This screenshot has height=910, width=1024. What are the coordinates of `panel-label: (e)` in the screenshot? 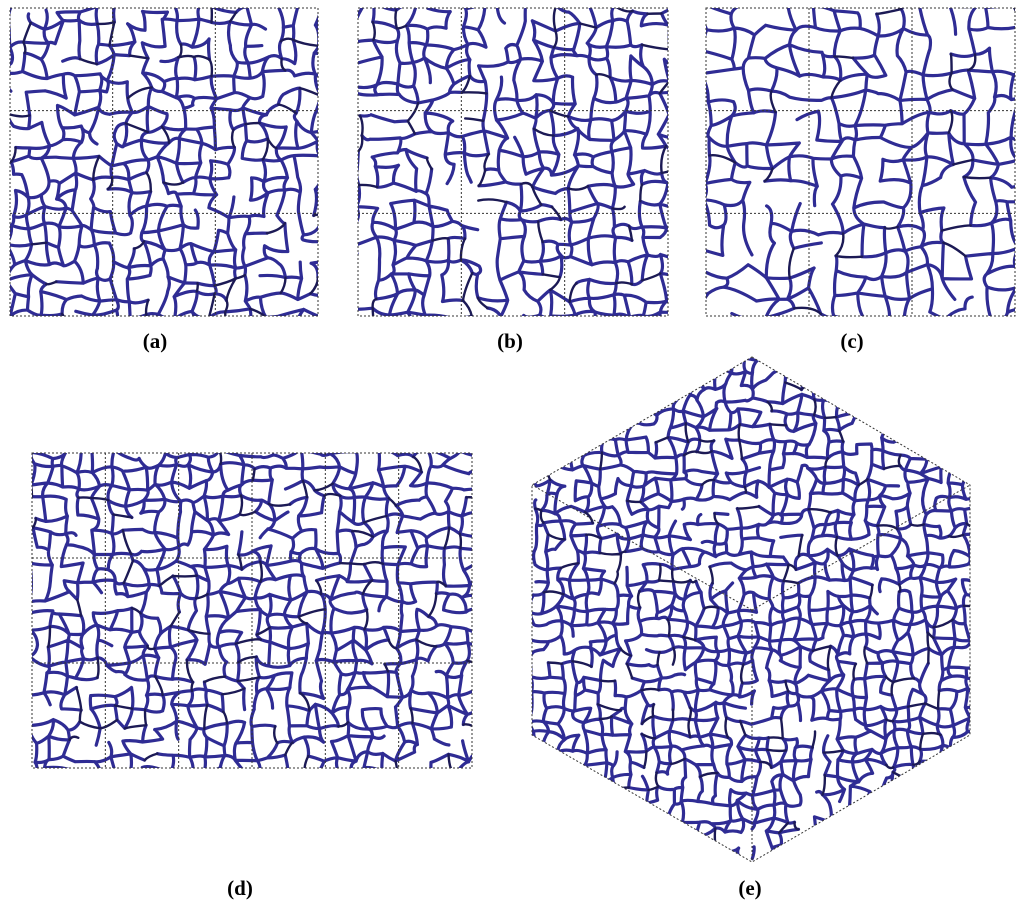 It's located at (749, 888).